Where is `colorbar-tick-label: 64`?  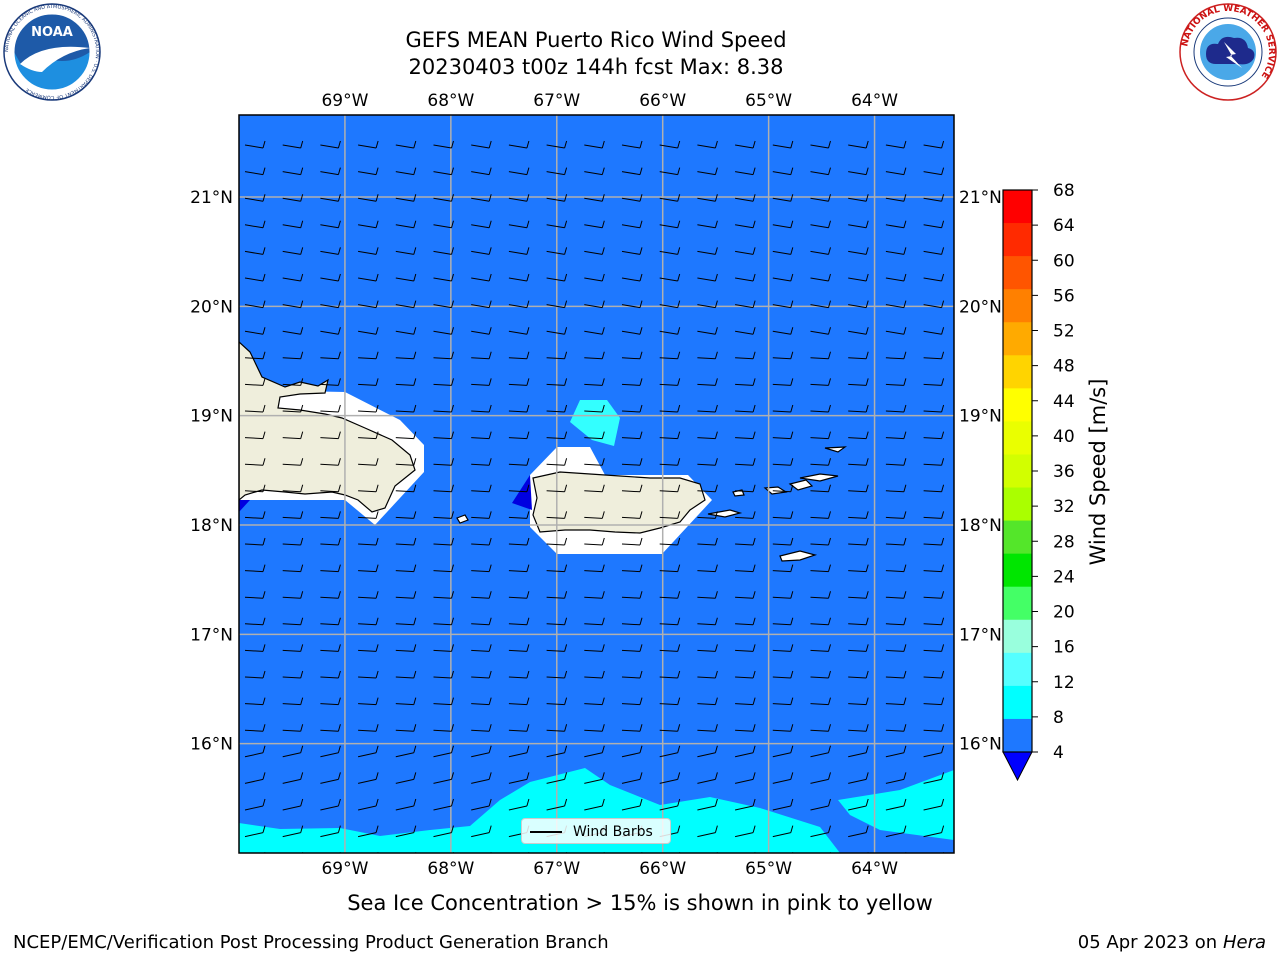
colorbar-tick-label: 64 is located at coordinates (1064, 226).